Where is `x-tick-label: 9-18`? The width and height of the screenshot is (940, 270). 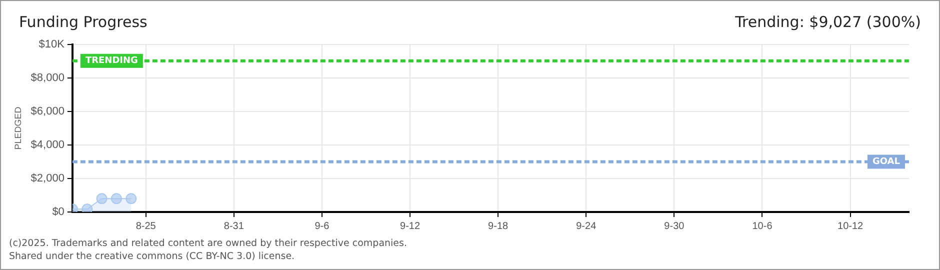
x-tick-label: 9-18 is located at coordinates (498, 226).